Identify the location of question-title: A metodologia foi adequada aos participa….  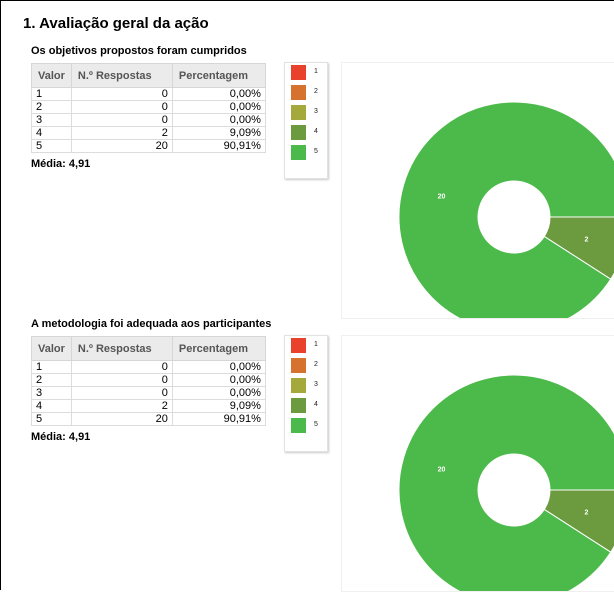
(151, 324).